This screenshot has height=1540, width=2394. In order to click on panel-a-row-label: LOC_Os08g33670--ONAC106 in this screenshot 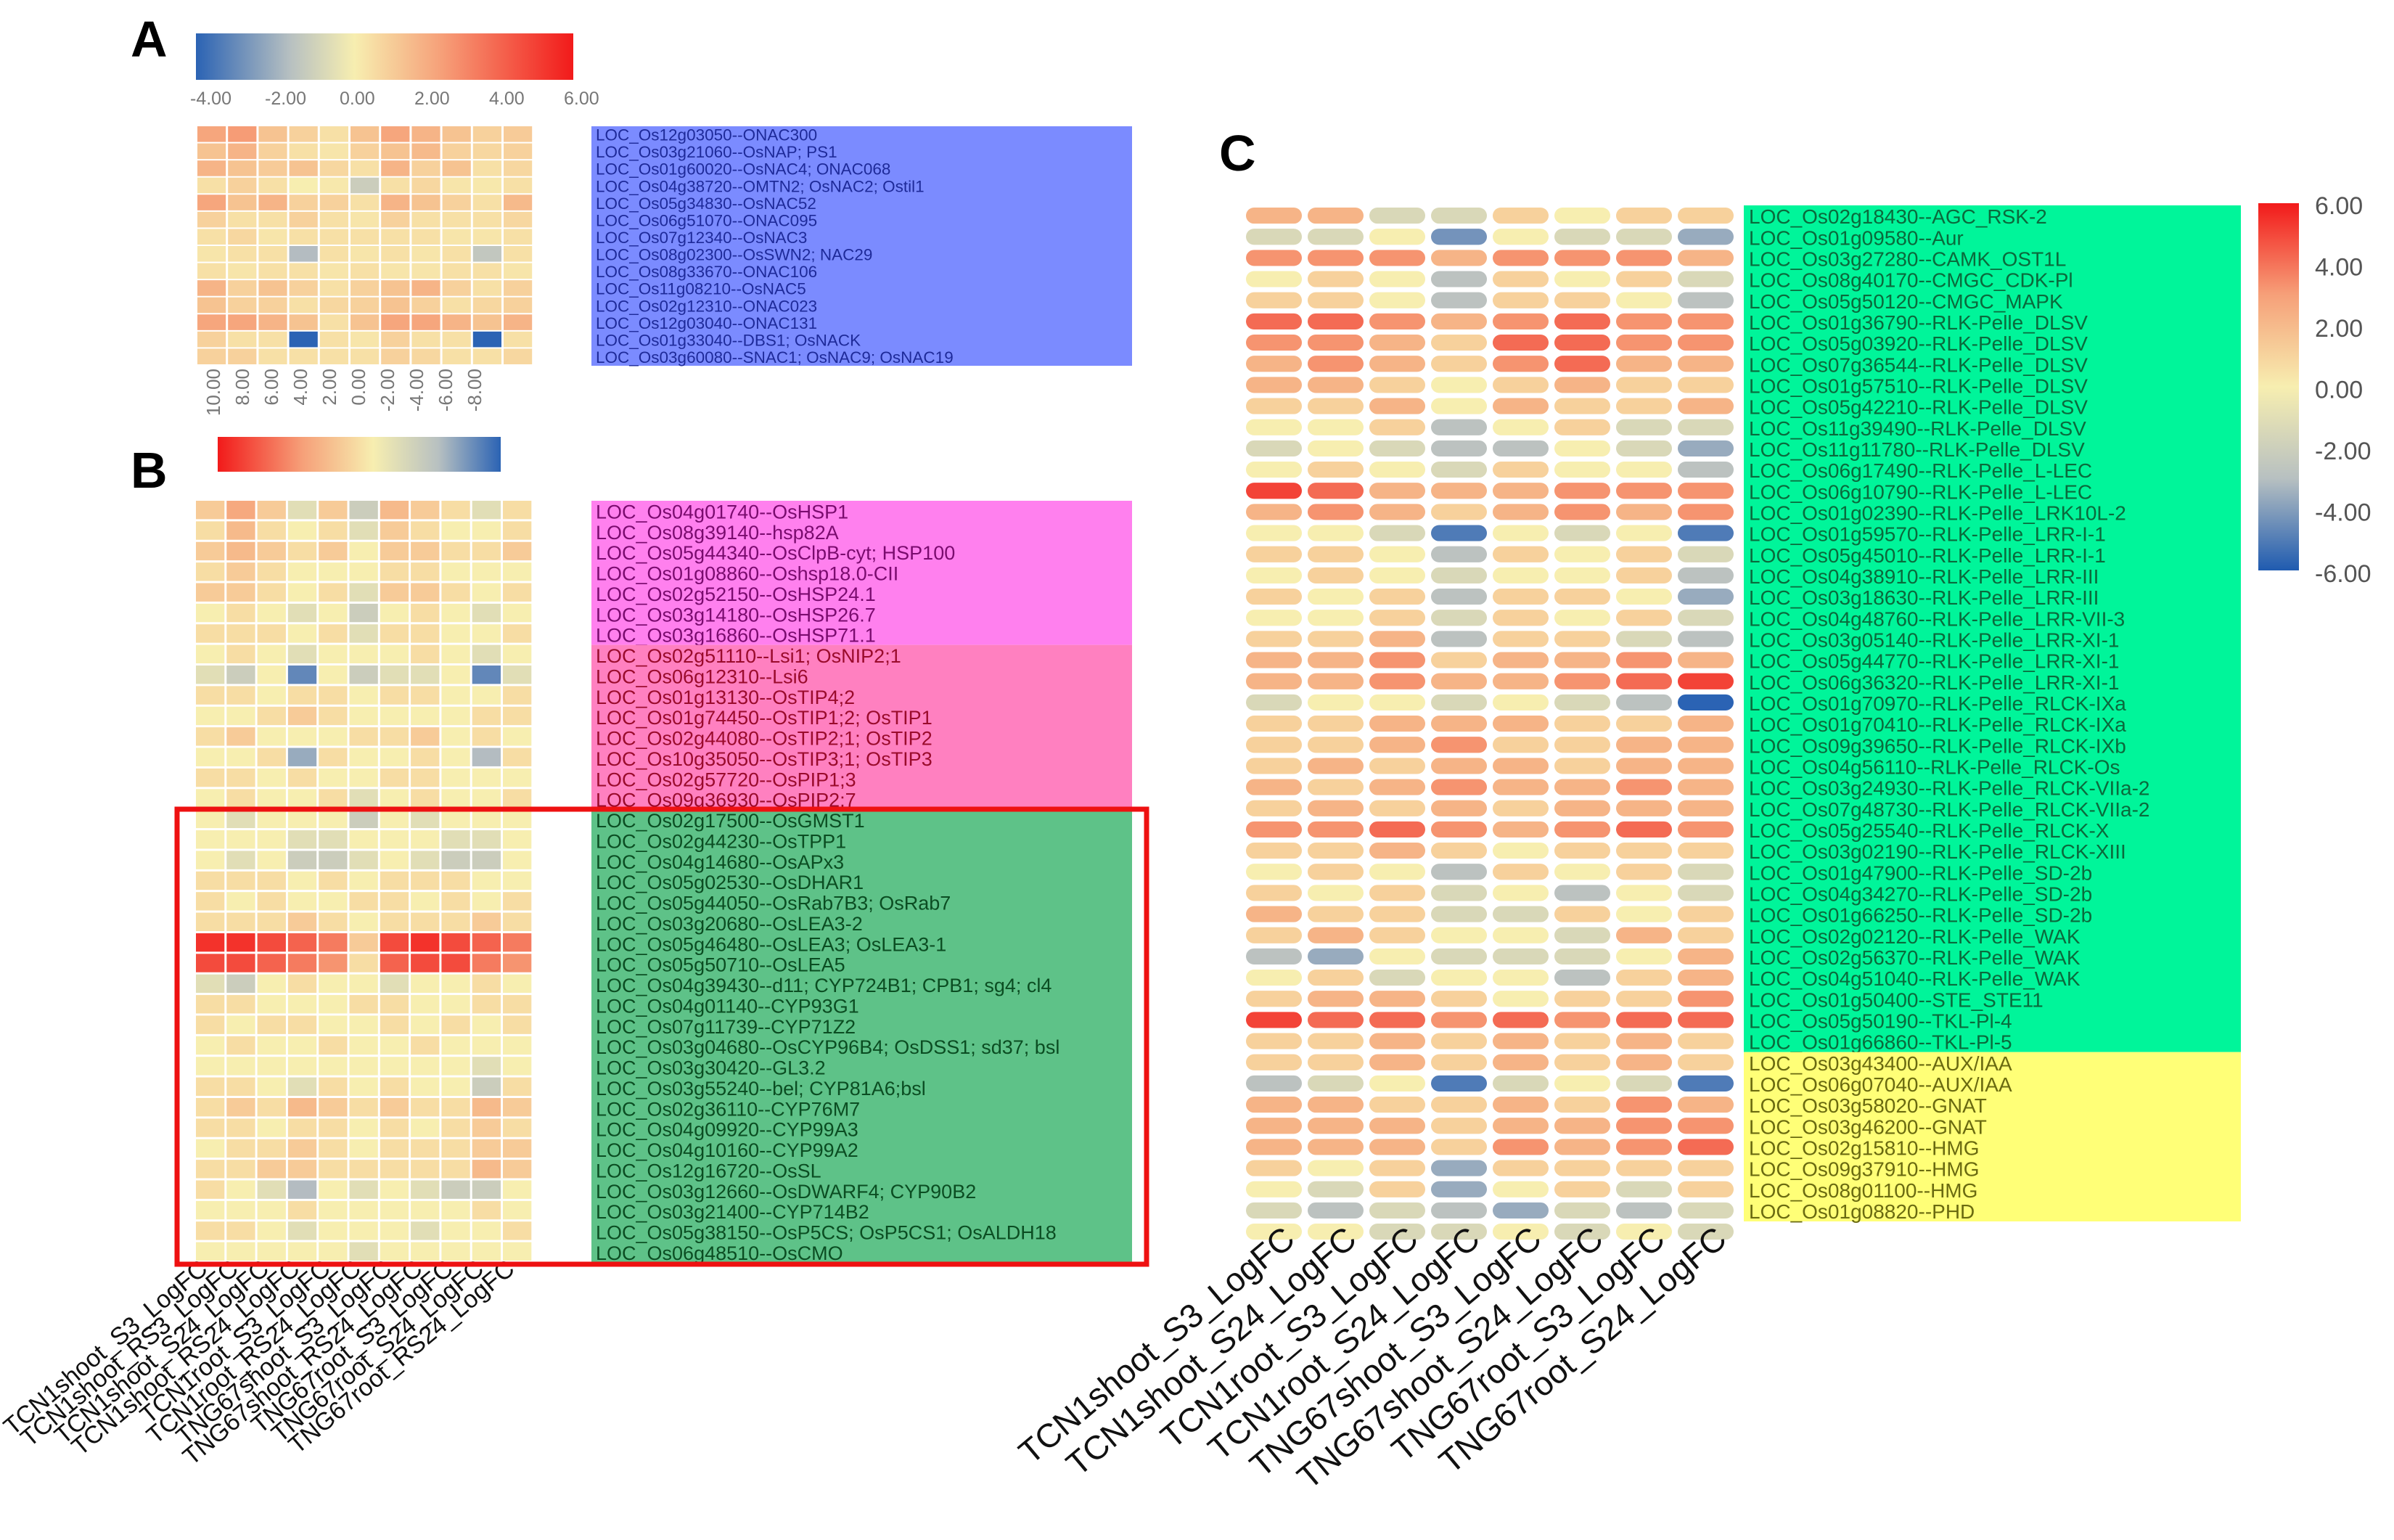, I will do `click(706, 272)`.